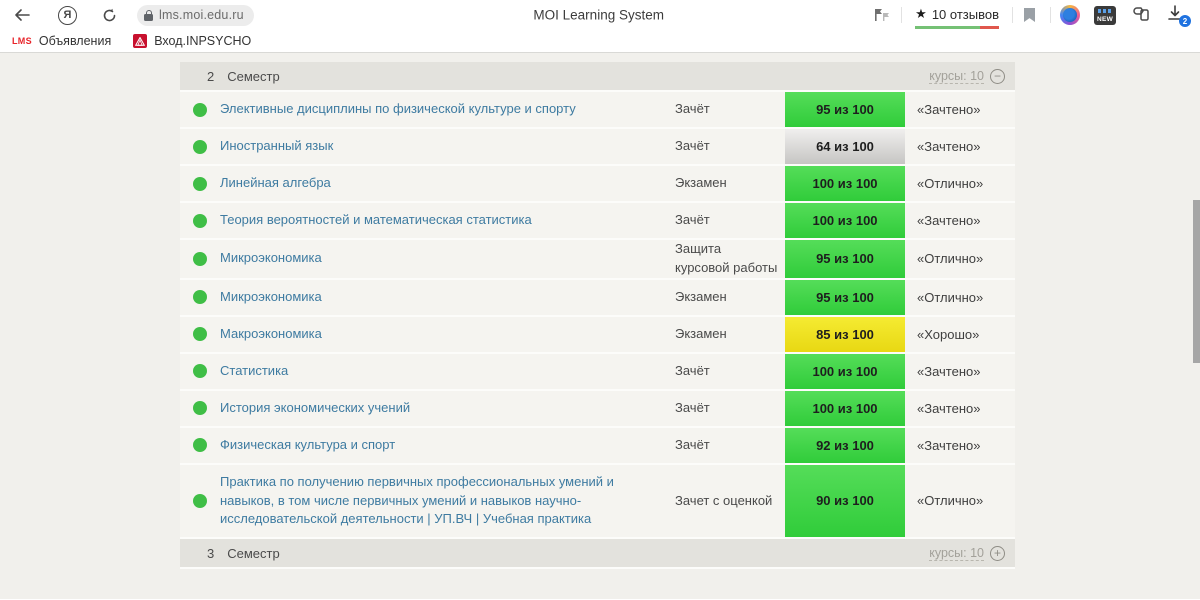 The height and width of the screenshot is (600, 1200). Describe the element at coordinates (957, 27) in the screenshot. I see `rating-bar` at that location.